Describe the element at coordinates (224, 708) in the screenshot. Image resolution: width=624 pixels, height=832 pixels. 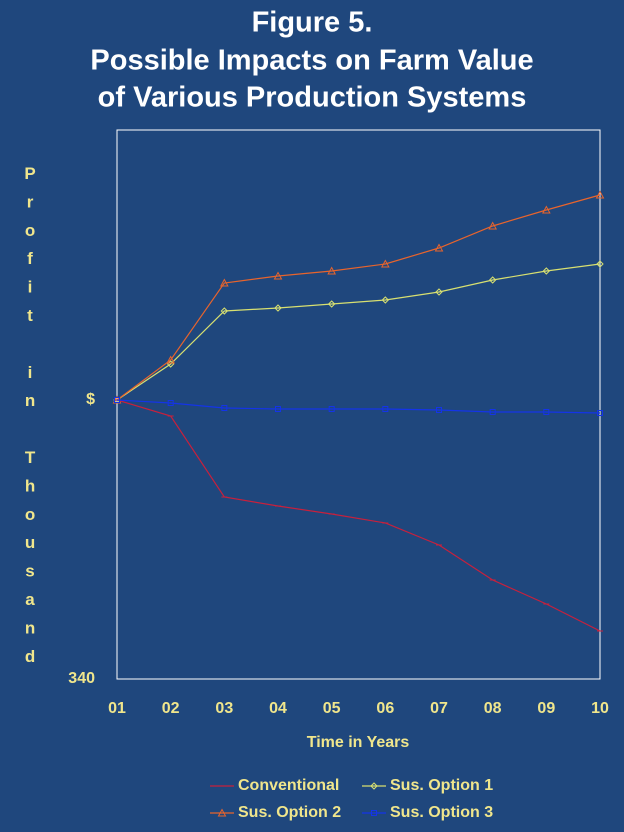
I see `x-tick-label: 03` at that location.